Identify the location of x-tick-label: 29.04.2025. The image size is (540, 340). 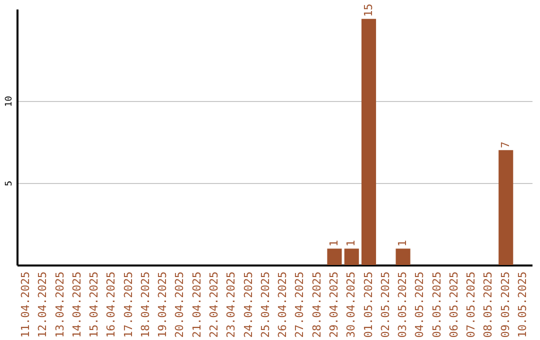
(333, 305).